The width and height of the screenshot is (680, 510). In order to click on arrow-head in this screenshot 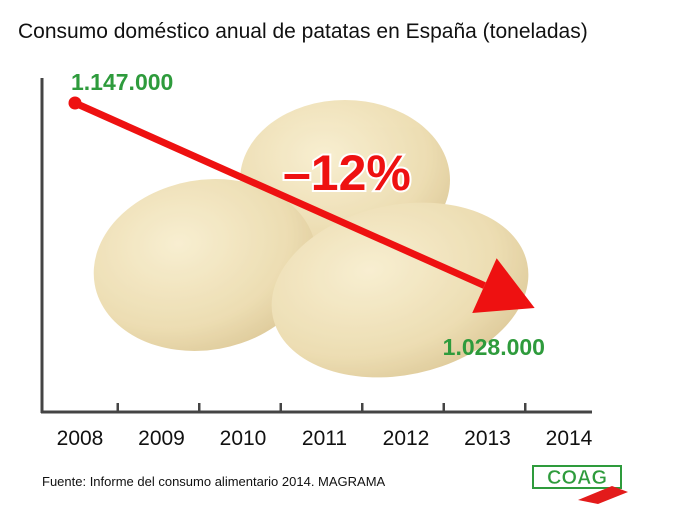, I will do `click(503, 285)`.